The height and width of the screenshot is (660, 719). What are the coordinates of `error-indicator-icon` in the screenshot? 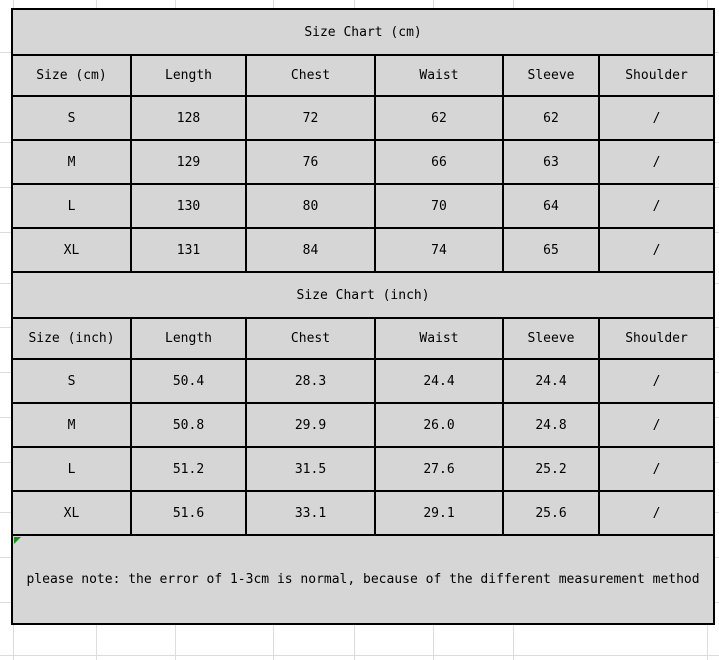 It's located at (17, 540).